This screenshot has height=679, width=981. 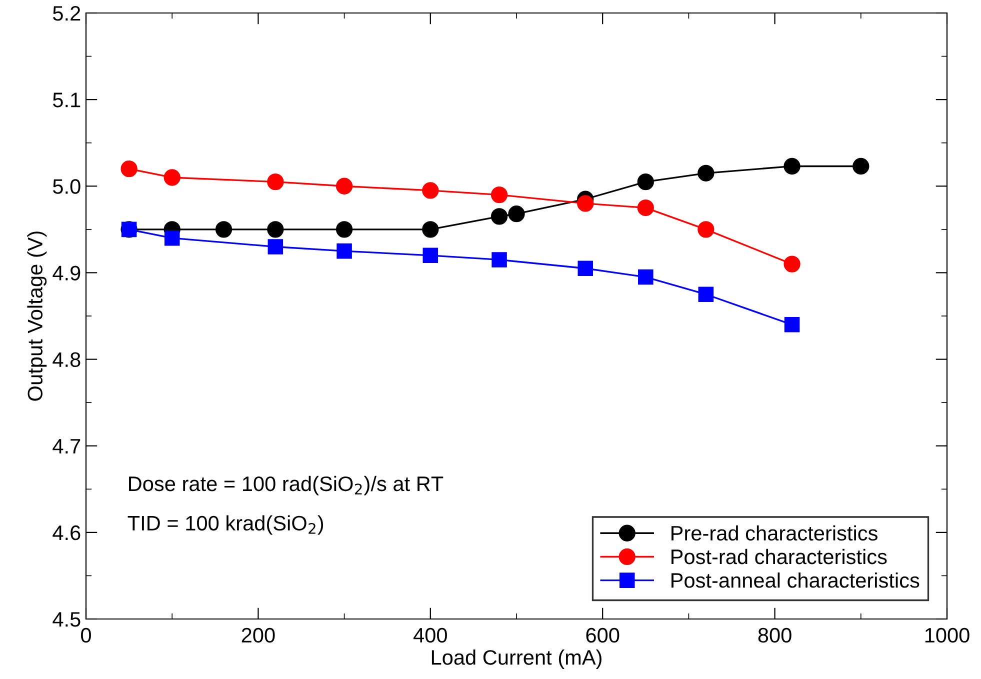 I want to click on y-tick-label: 5.2, so click(x=66, y=13).